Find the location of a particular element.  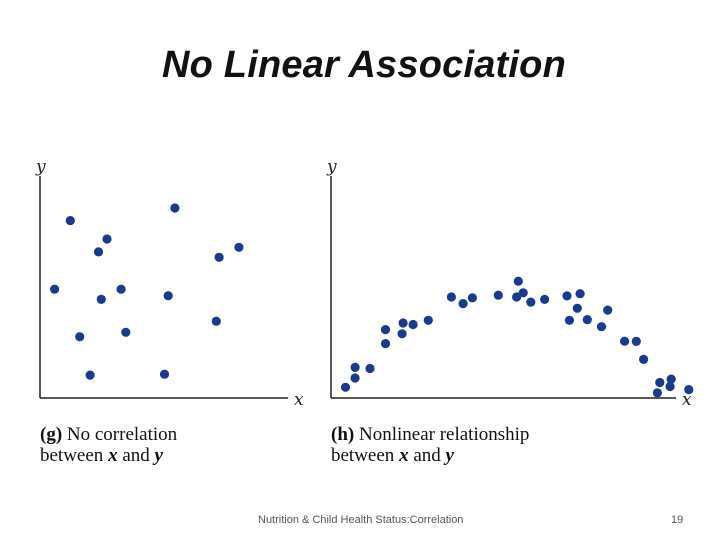

panel-h-y-label: y is located at coordinates (331, 167).